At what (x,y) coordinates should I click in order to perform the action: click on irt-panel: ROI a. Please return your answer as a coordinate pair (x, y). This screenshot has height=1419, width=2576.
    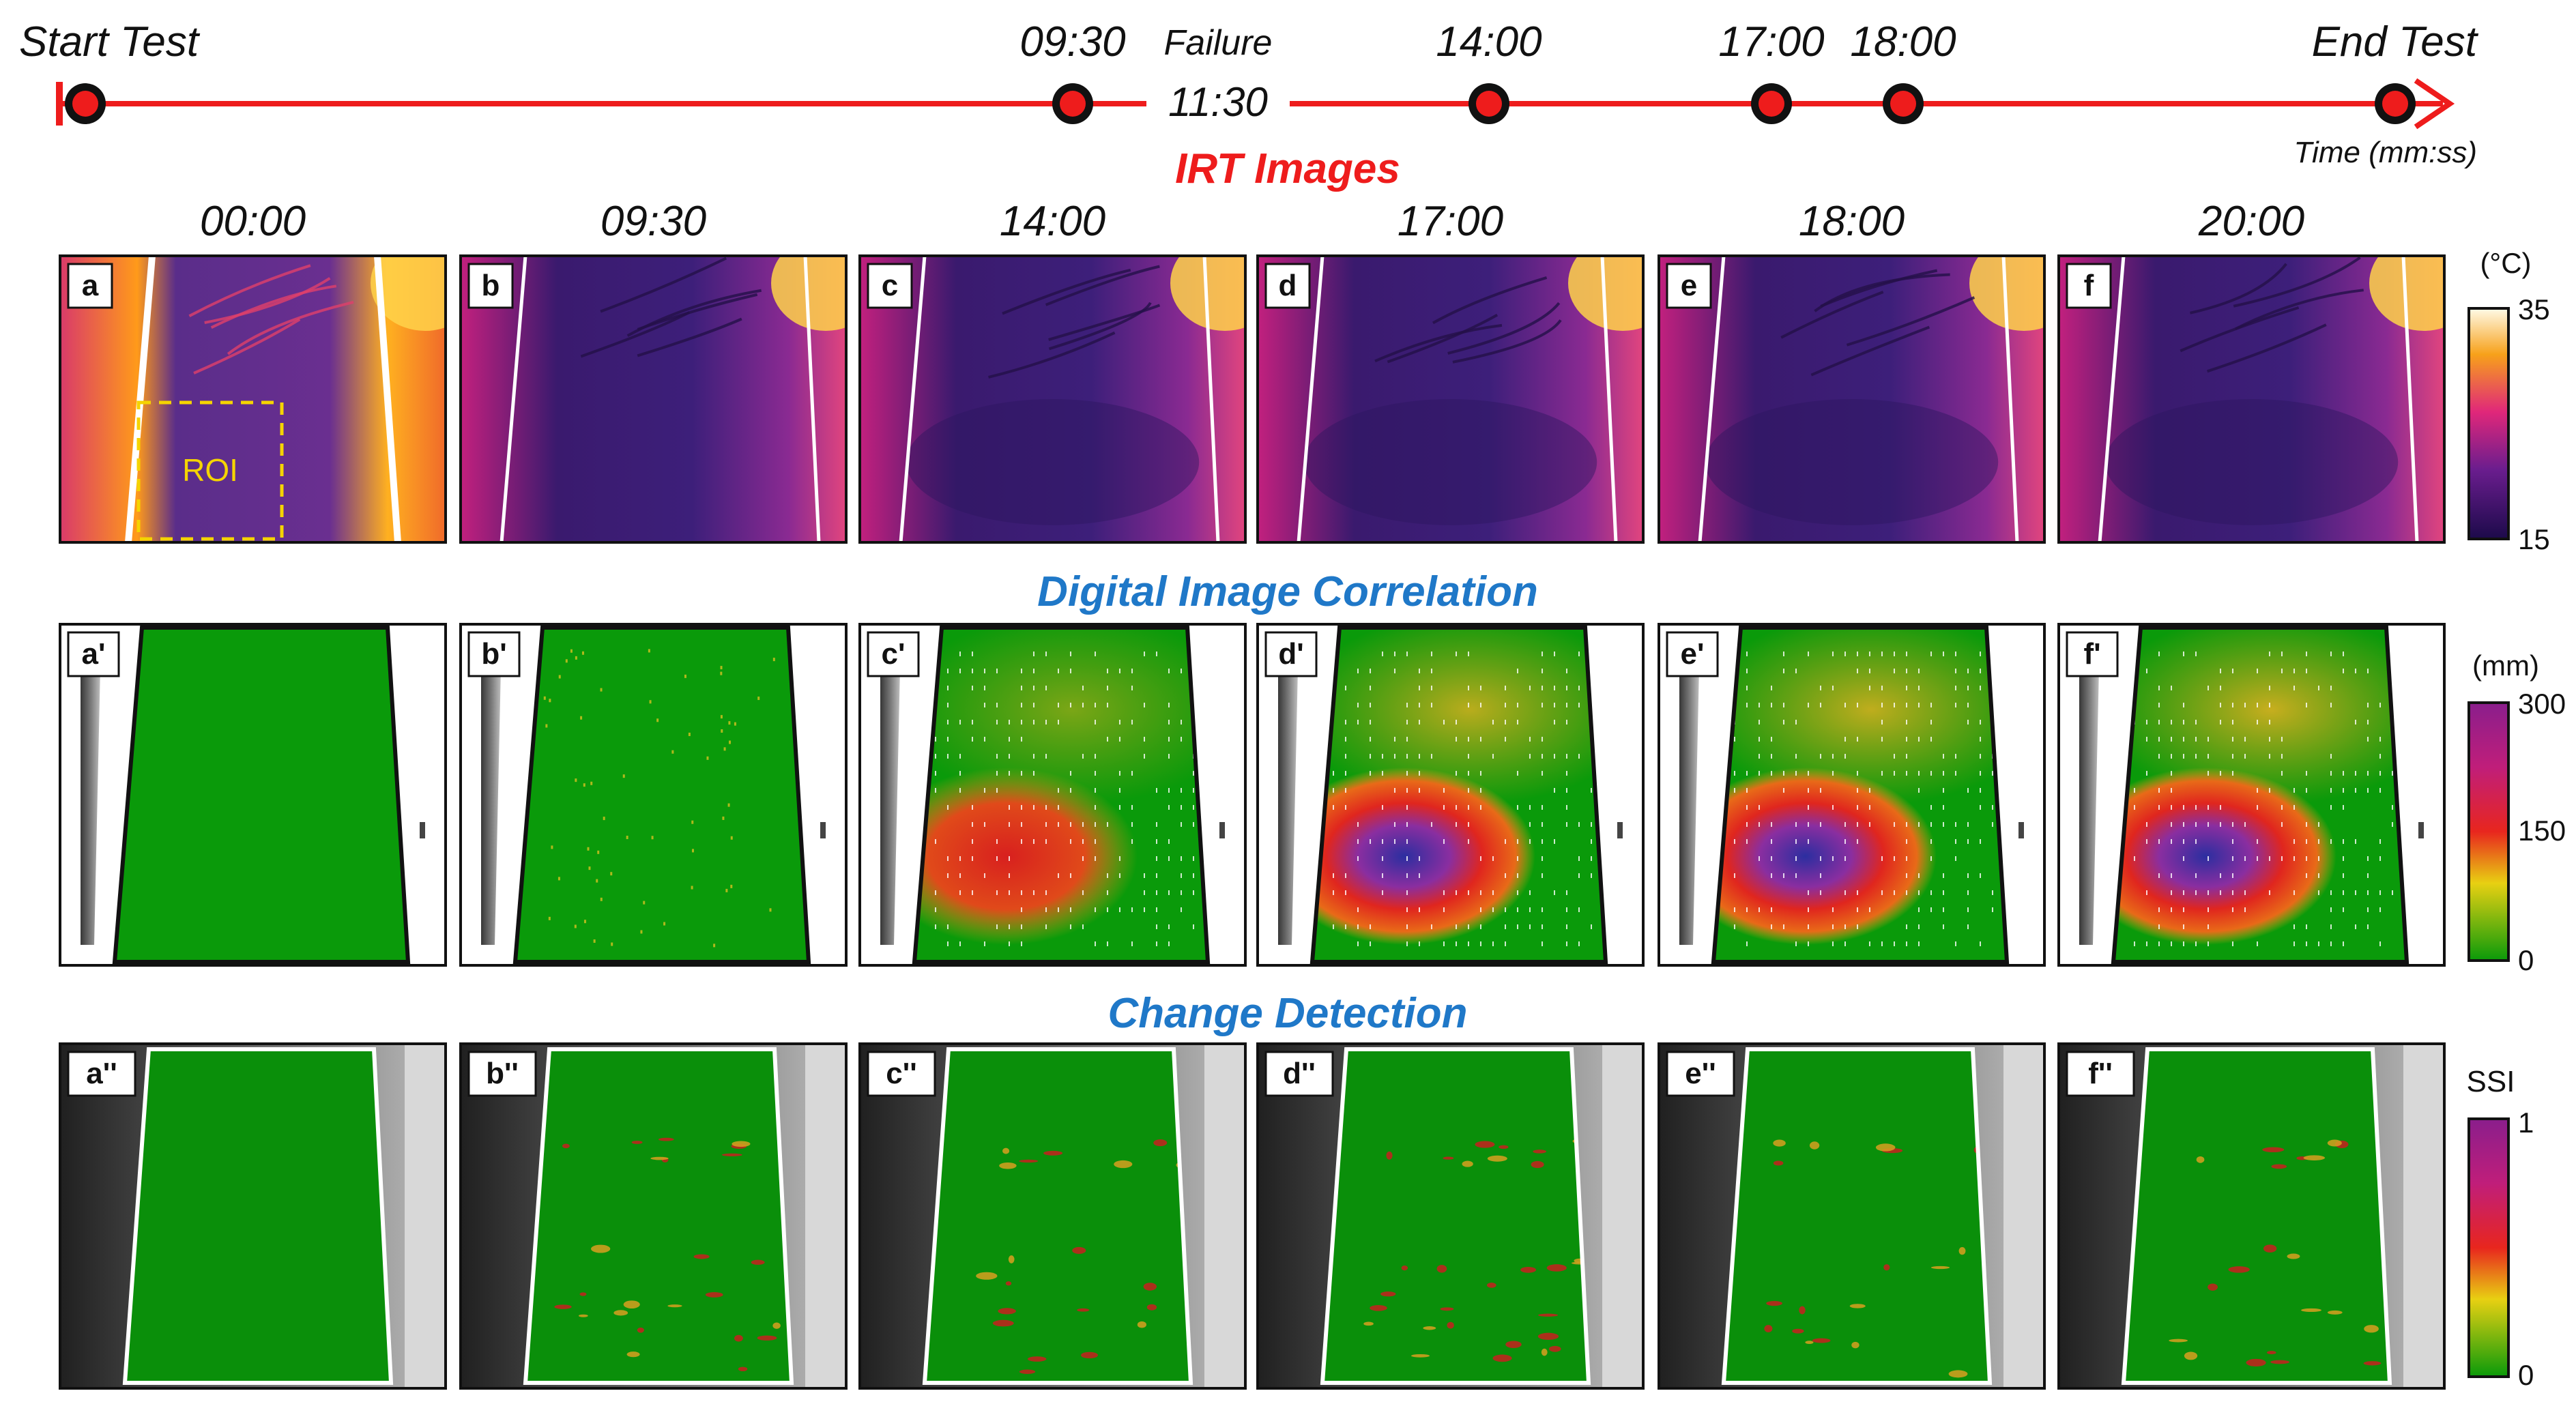
    Looking at the image, I should click on (253, 399).